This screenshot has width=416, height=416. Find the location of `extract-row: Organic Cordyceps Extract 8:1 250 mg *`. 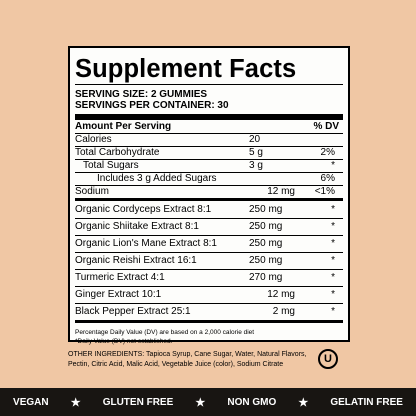

extract-row: Organic Cordyceps Extract 8:1 250 mg * is located at coordinates (209, 209).